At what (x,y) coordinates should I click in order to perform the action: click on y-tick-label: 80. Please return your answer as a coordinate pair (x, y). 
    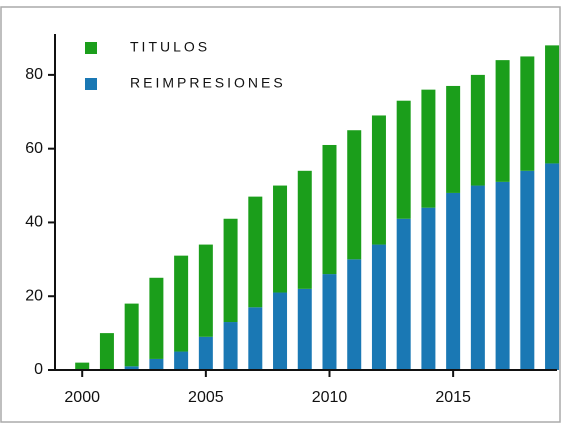
    Looking at the image, I should click on (34, 74).